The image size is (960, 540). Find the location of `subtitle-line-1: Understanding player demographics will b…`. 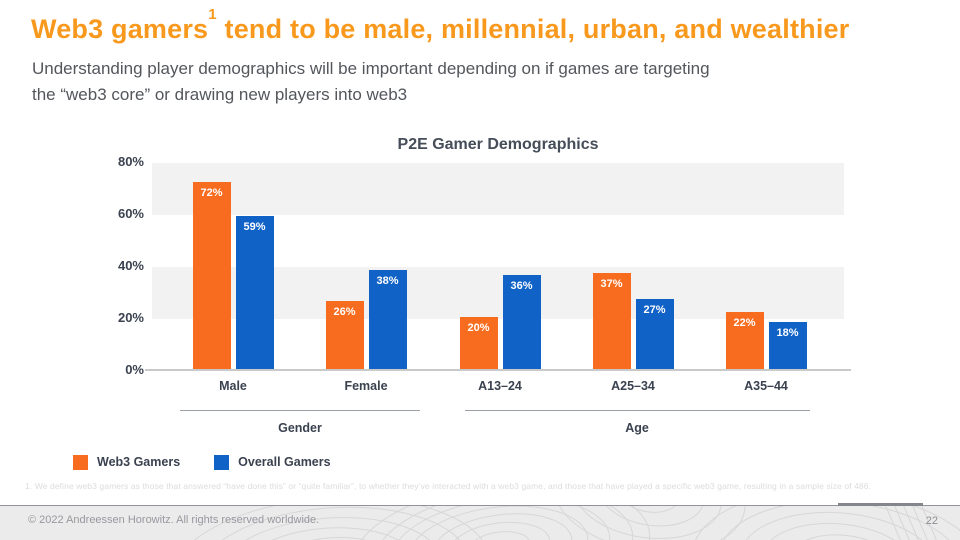

subtitle-line-1: Understanding player demographics will b… is located at coordinates (371, 68).